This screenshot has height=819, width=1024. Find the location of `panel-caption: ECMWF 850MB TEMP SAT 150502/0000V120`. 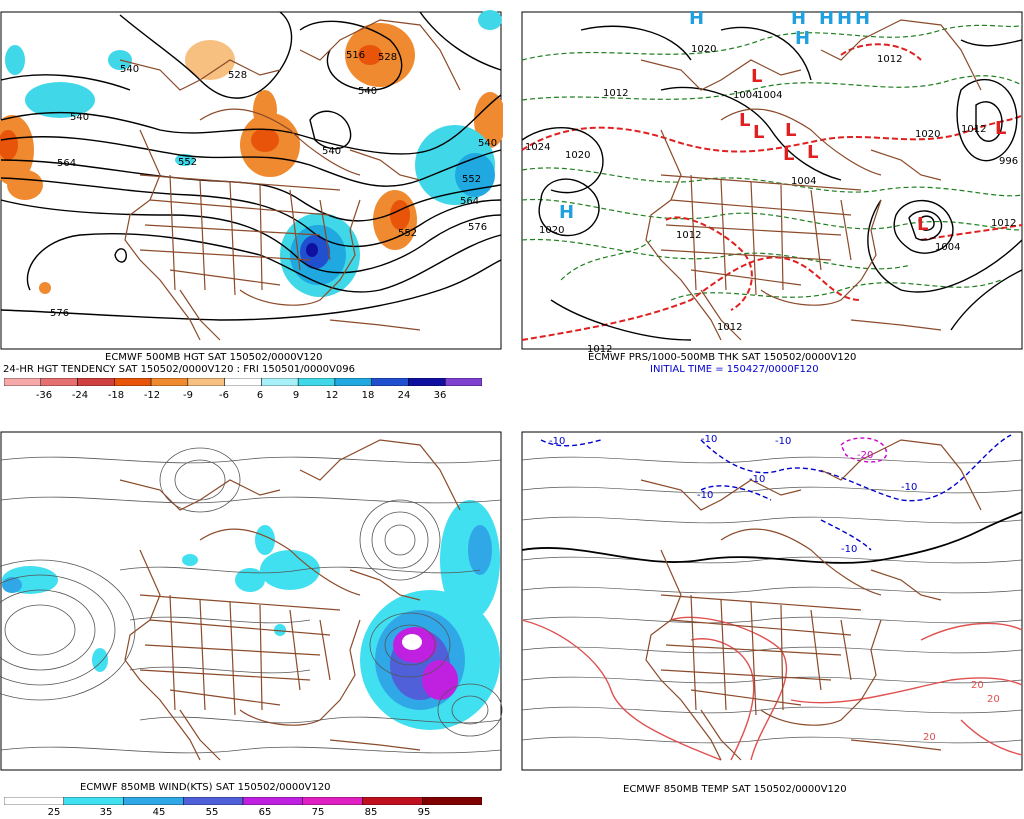

panel-caption: ECMWF 850MB TEMP SAT 150502/0000V120 is located at coordinates (735, 789).